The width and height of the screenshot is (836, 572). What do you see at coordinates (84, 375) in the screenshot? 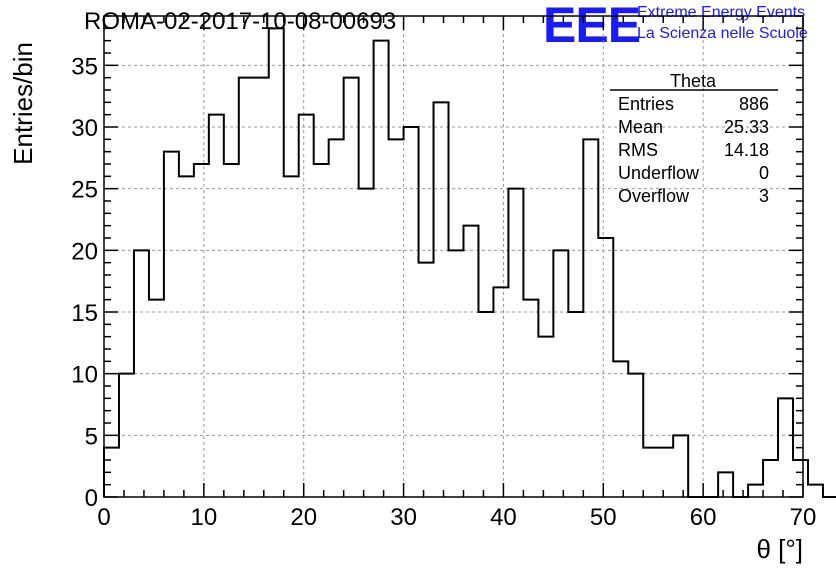
I see `y-tick-label: 10` at bounding box center [84, 375].